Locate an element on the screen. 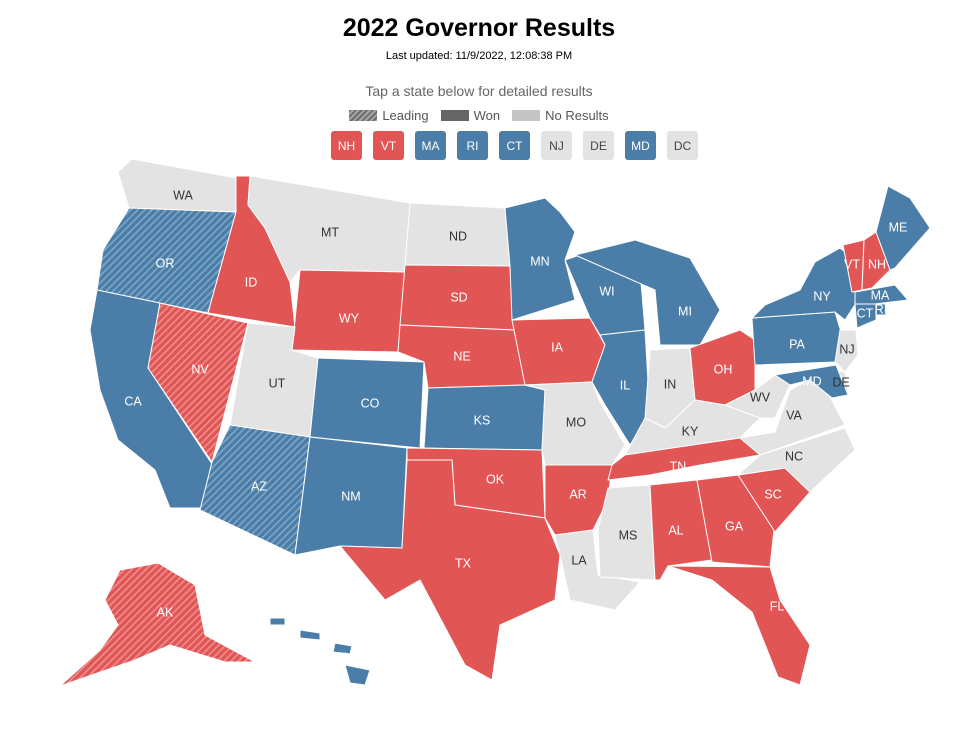 The width and height of the screenshot is (958, 746). state-la is located at coordinates (597, 570).